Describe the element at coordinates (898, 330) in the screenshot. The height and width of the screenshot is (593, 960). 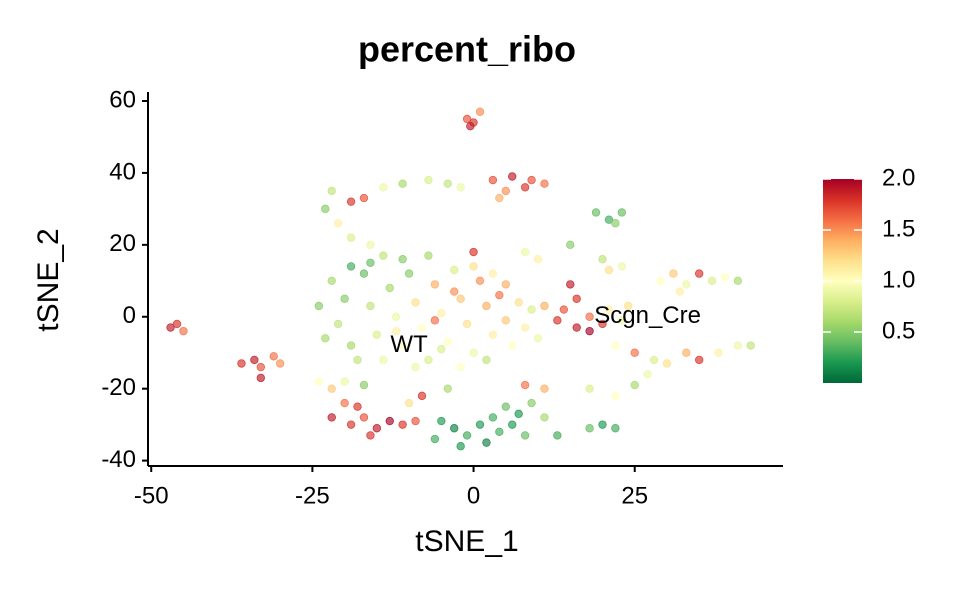
I see `colorbar-tick-label: 0.5` at that location.